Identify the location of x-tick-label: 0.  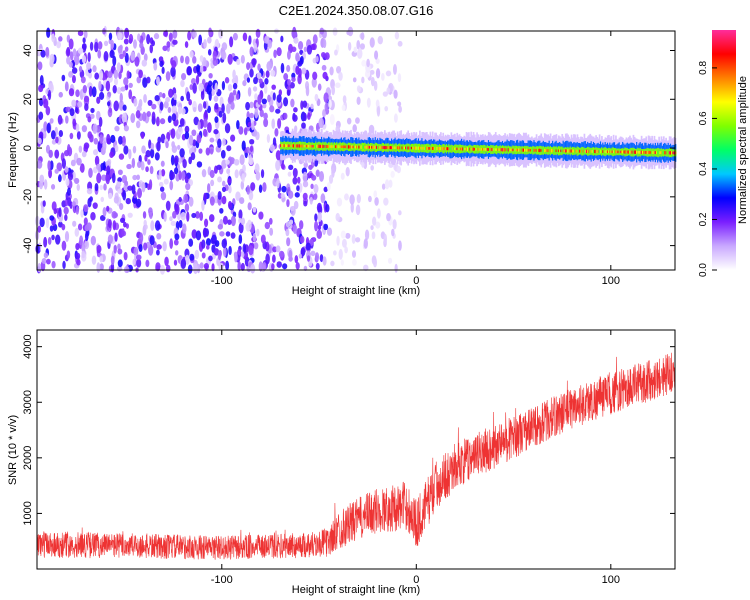
(416, 281).